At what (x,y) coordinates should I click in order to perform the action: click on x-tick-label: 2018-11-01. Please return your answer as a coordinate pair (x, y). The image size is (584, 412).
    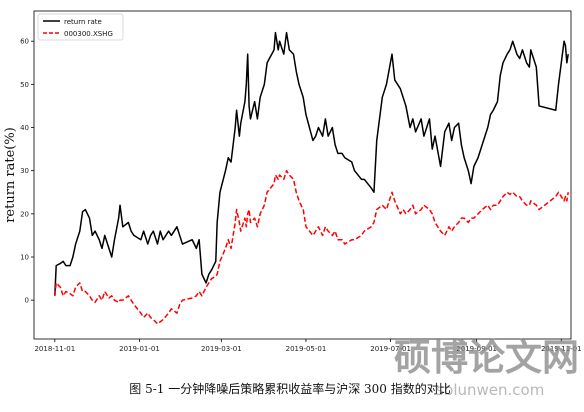
    Looking at the image, I should click on (54, 349).